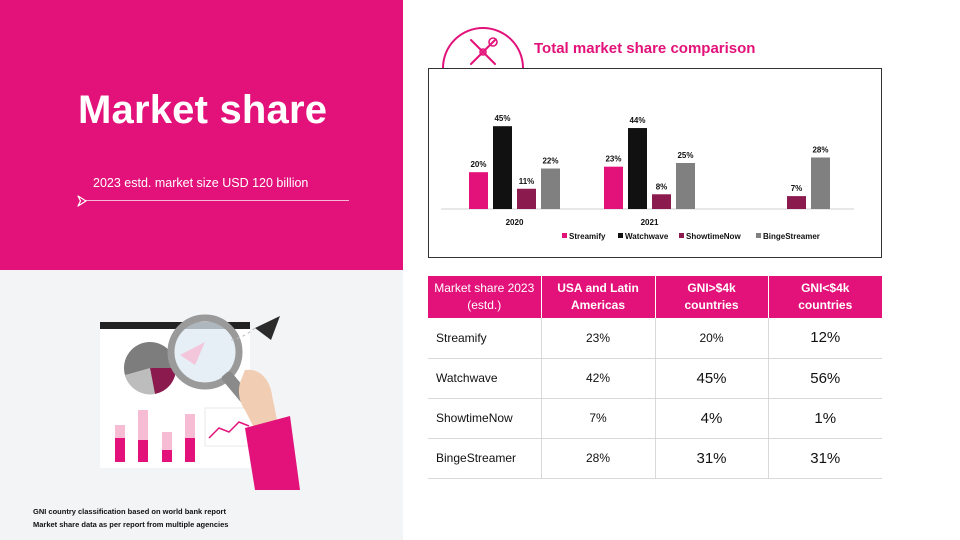 This screenshot has width=960, height=540. Describe the element at coordinates (825, 297) in the screenshot. I see `header-gni-low: GNI<$4k countries` at that location.